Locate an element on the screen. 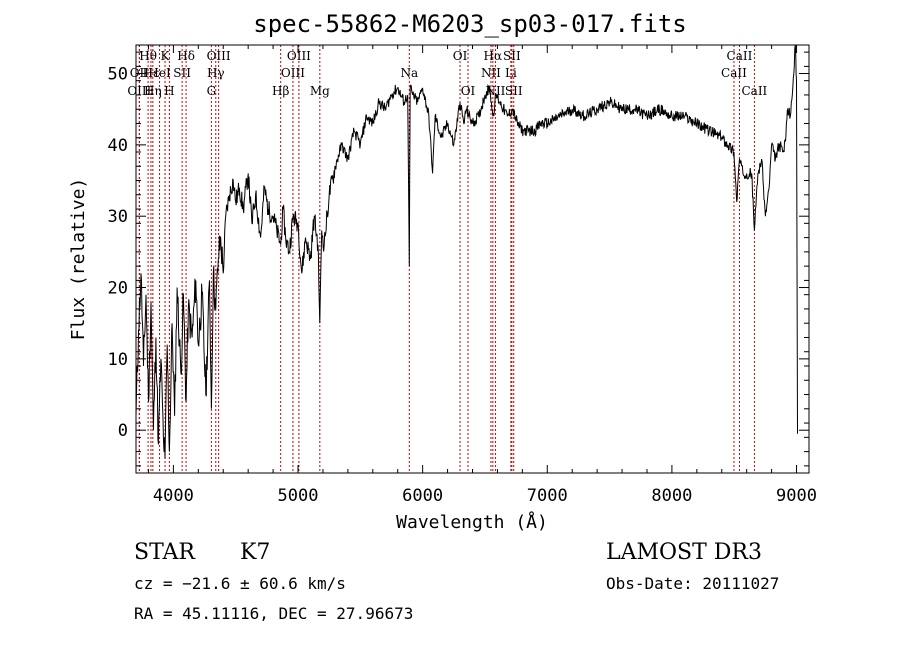 The width and height of the screenshot is (900, 649). emission-line-label: Li is located at coordinates (511, 73).